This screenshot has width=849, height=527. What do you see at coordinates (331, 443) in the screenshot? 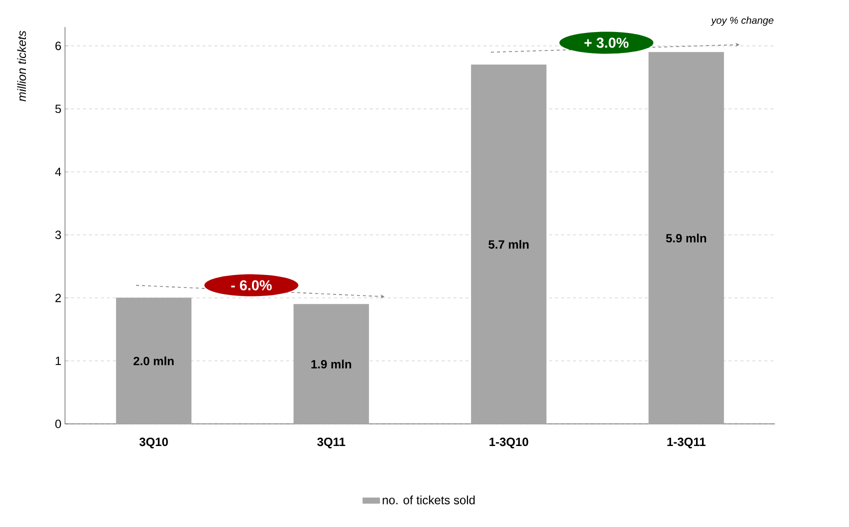
I see `x-tick-label: 3Q11` at bounding box center [331, 443].